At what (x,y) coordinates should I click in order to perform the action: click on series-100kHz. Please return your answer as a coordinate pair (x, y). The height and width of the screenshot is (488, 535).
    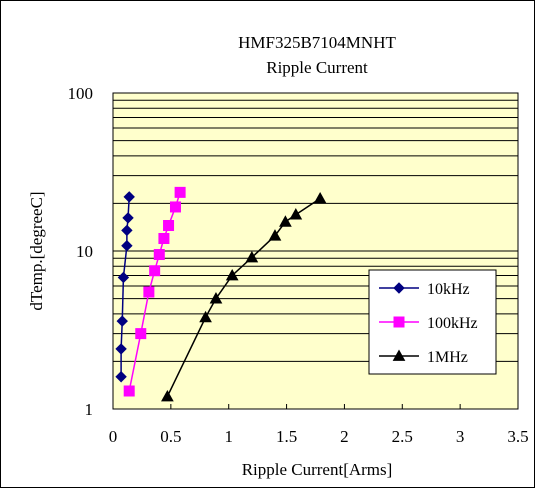
    Looking at the image, I should click on (154, 291).